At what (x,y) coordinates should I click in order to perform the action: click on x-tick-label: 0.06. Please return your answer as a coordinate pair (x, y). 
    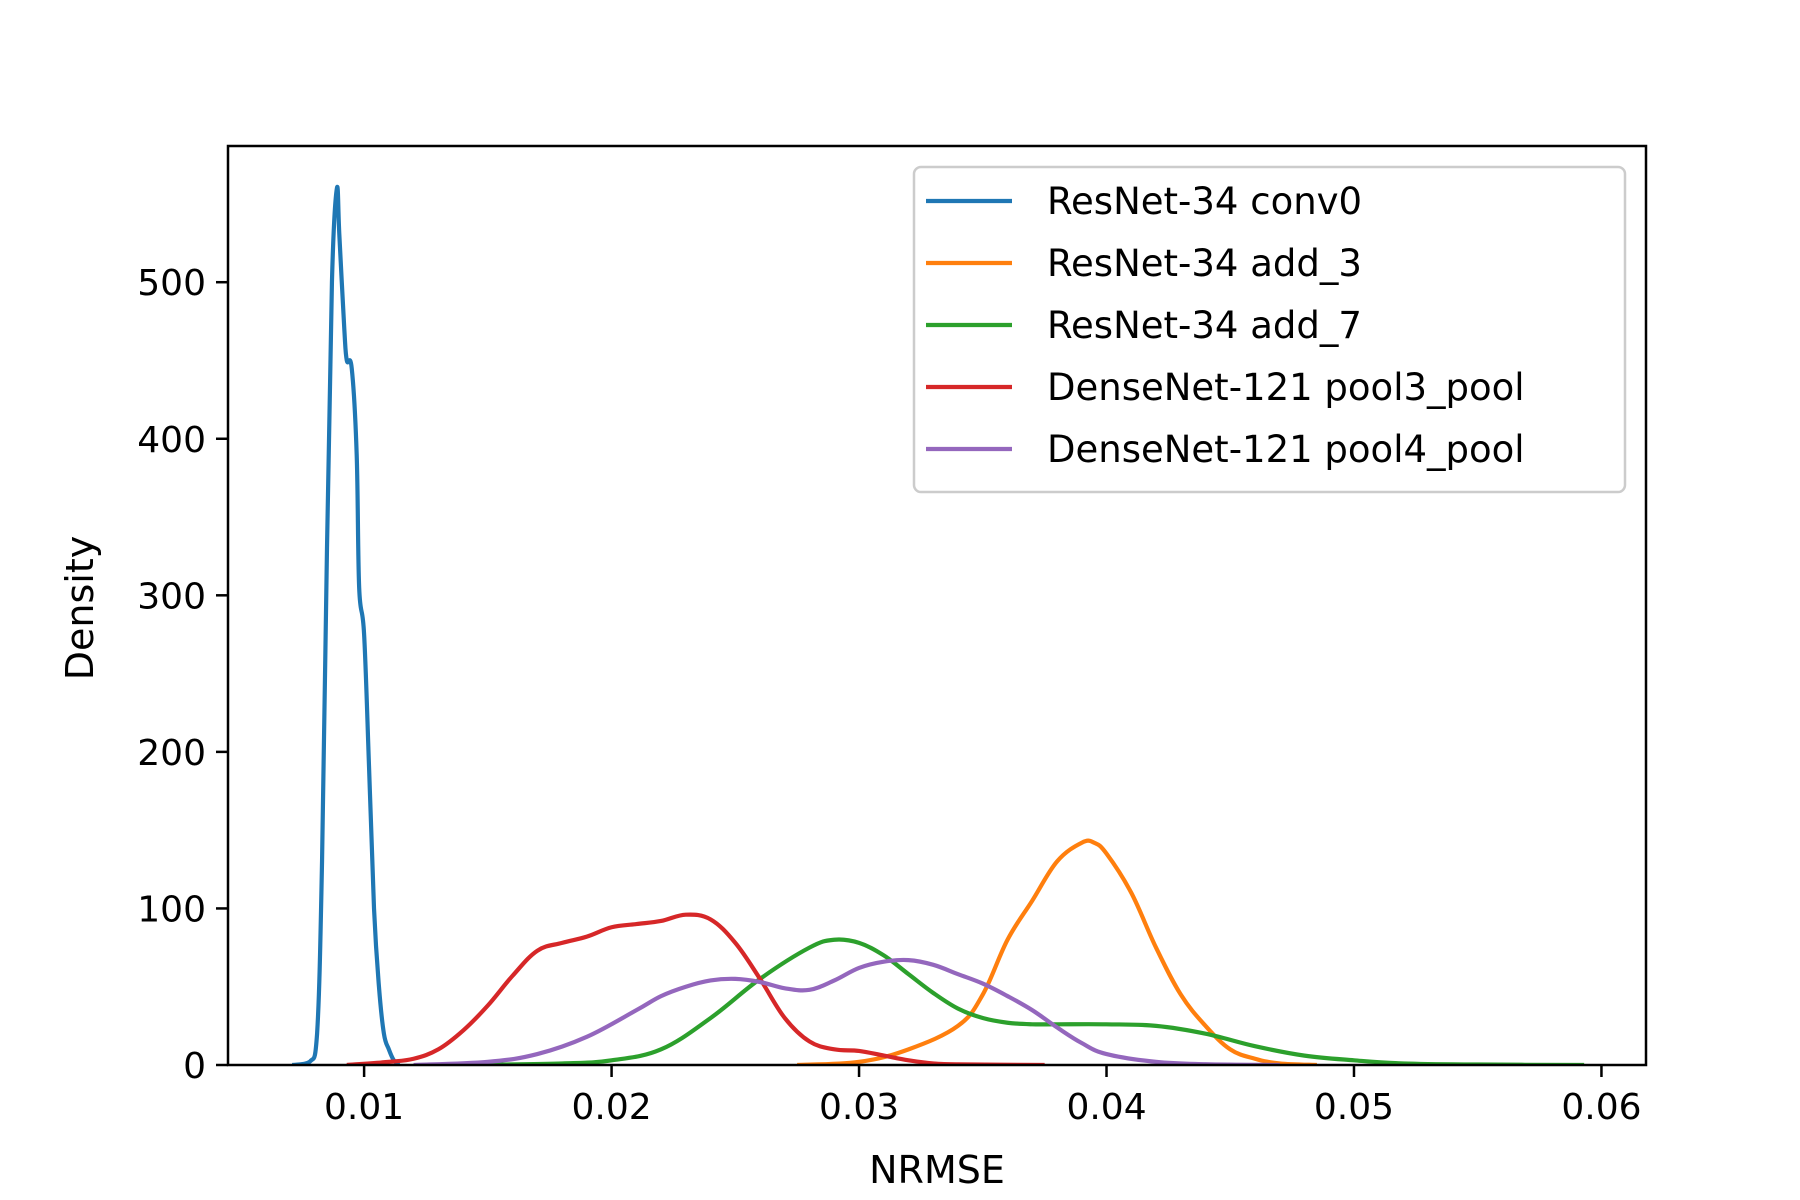
    Looking at the image, I should click on (1601, 1107).